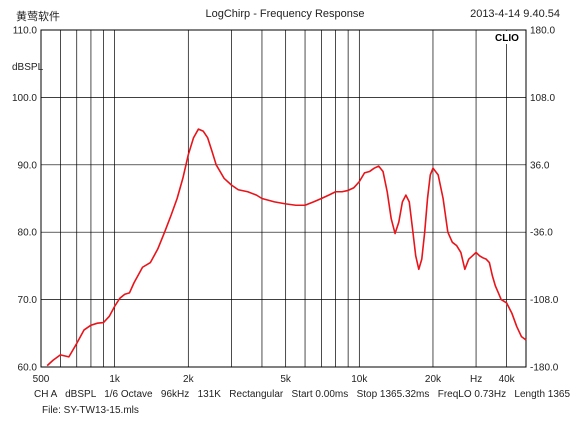 Image resolution: width=570 pixels, height=428 pixels. I want to click on x-tick-label: 10k, so click(359, 379).